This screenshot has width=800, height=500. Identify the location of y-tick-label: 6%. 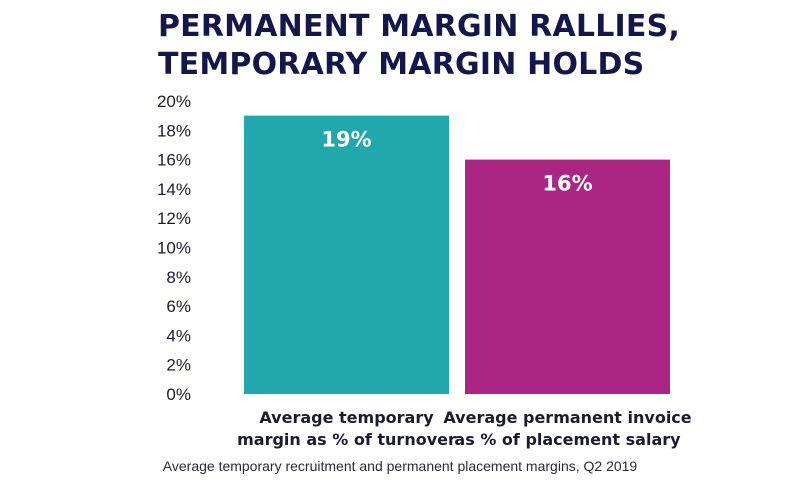
(178, 306).